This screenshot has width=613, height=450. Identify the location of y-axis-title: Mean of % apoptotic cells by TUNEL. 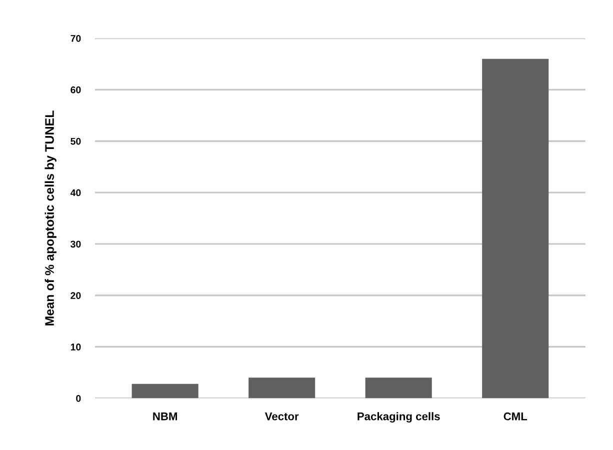
(50, 218).